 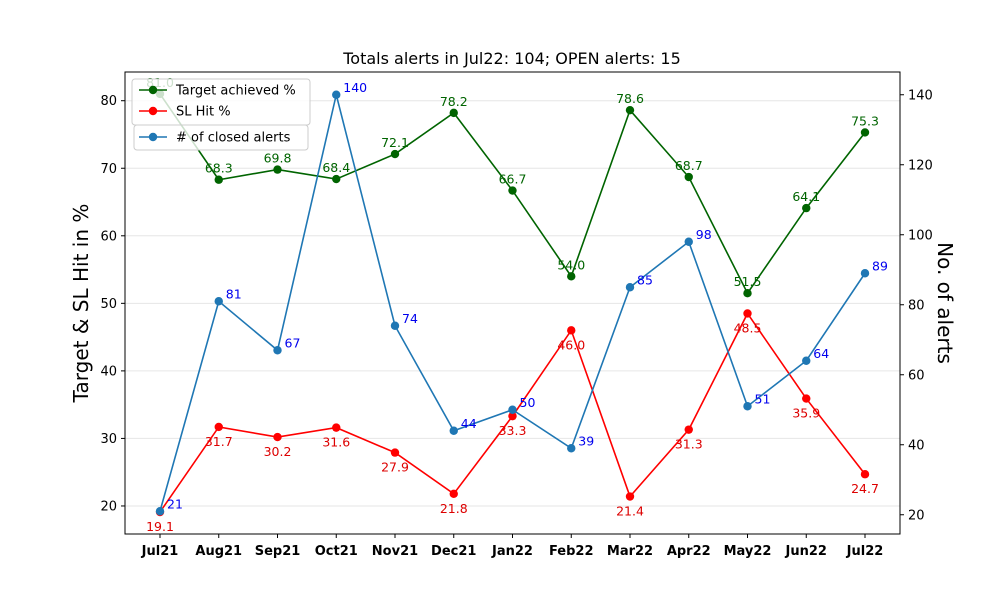 I want to click on legend-box, so click(x=221, y=137).